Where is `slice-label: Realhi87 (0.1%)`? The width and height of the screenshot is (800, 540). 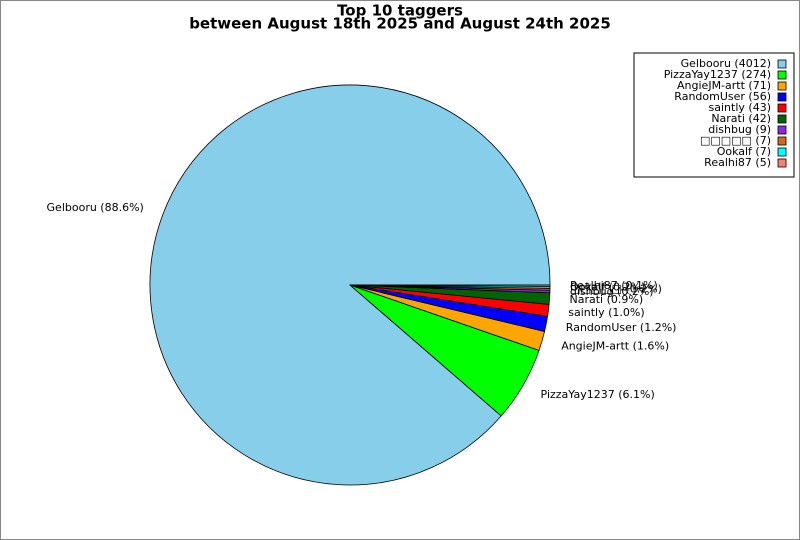
slice-label: Realhi87 (0.1%) is located at coordinates (614, 285).